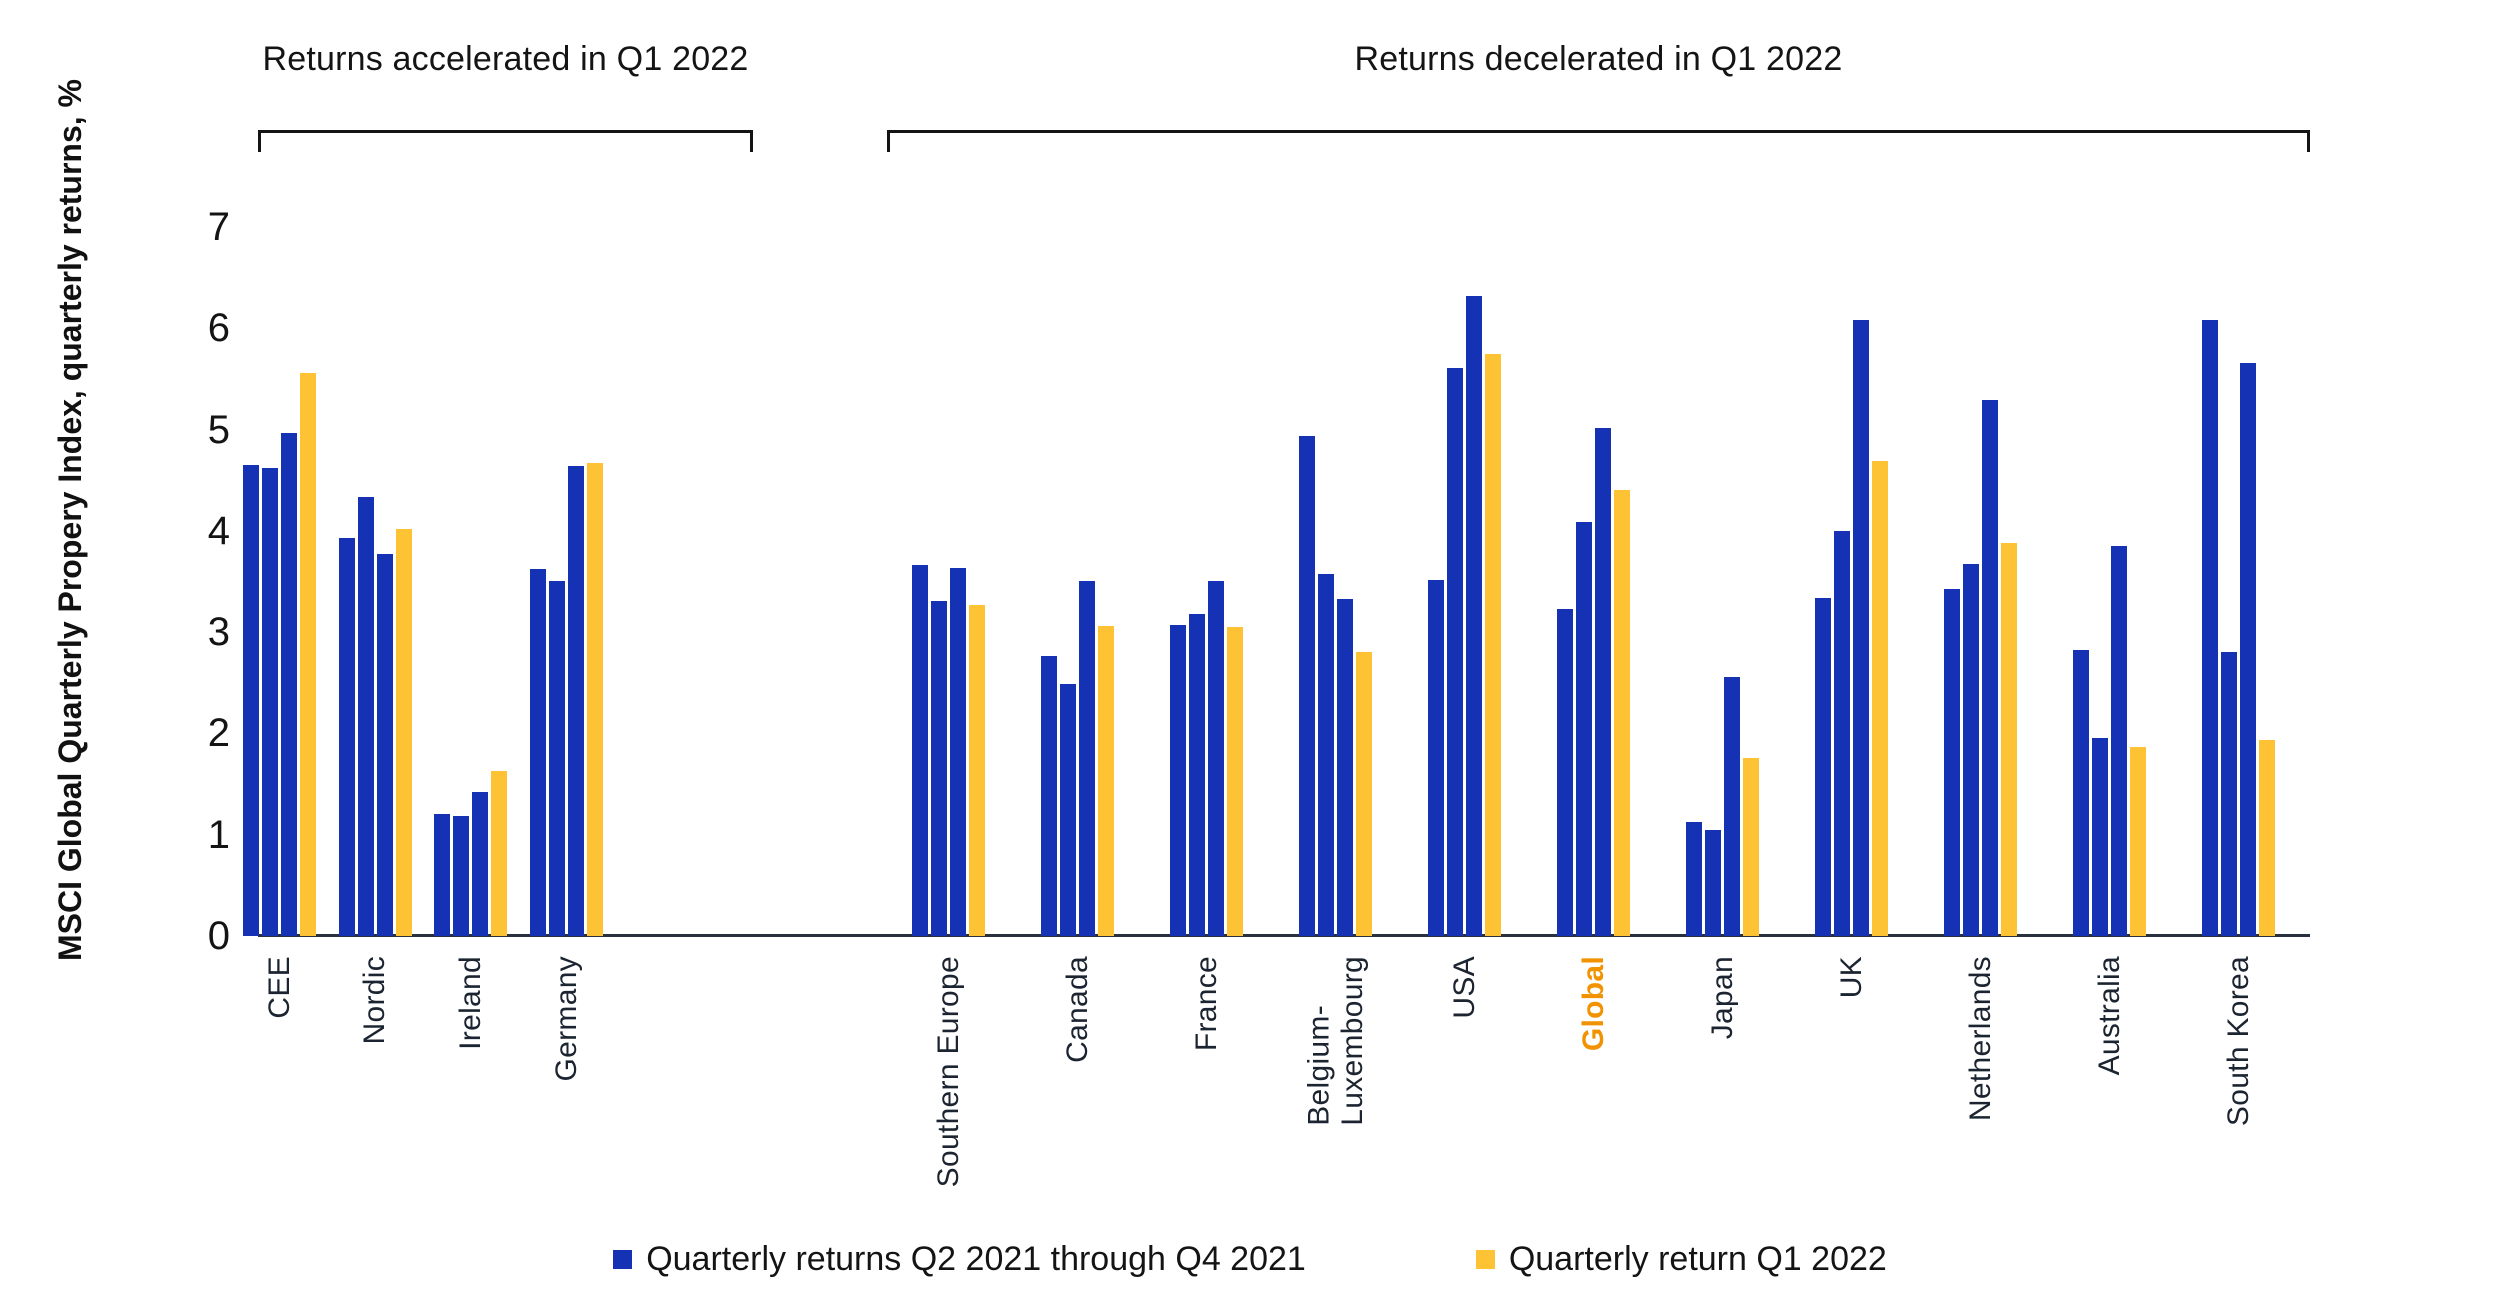 The width and height of the screenshot is (2500, 1313). Describe the element at coordinates (499, 853) in the screenshot. I see `bar-q1-2022-ireland` at that location.